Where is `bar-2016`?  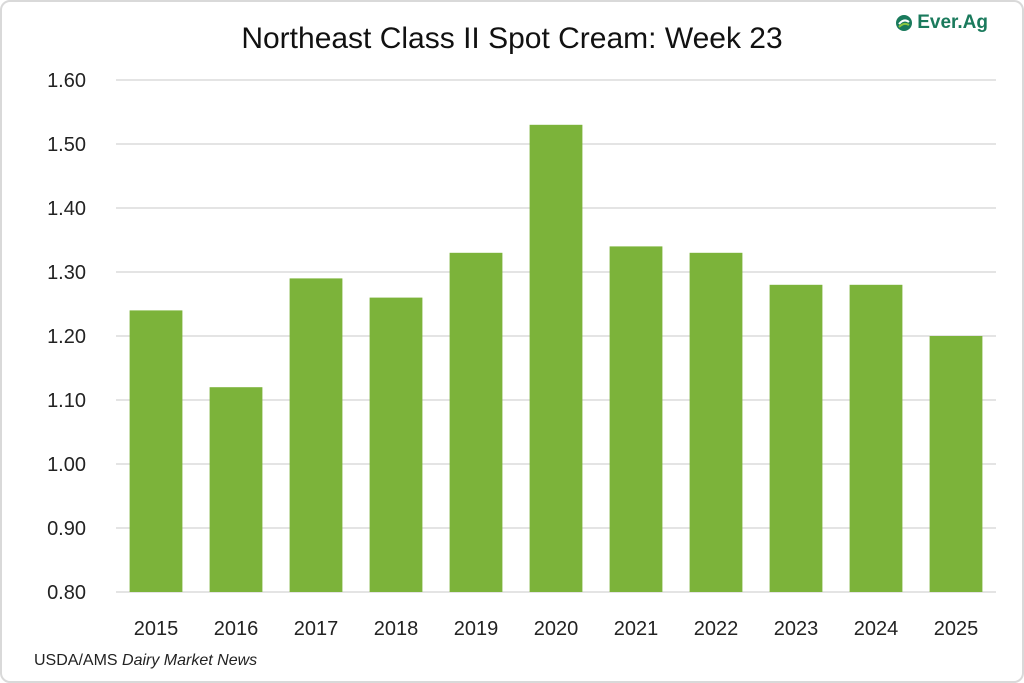
bar-2016 is located at coordinates (236, 489).